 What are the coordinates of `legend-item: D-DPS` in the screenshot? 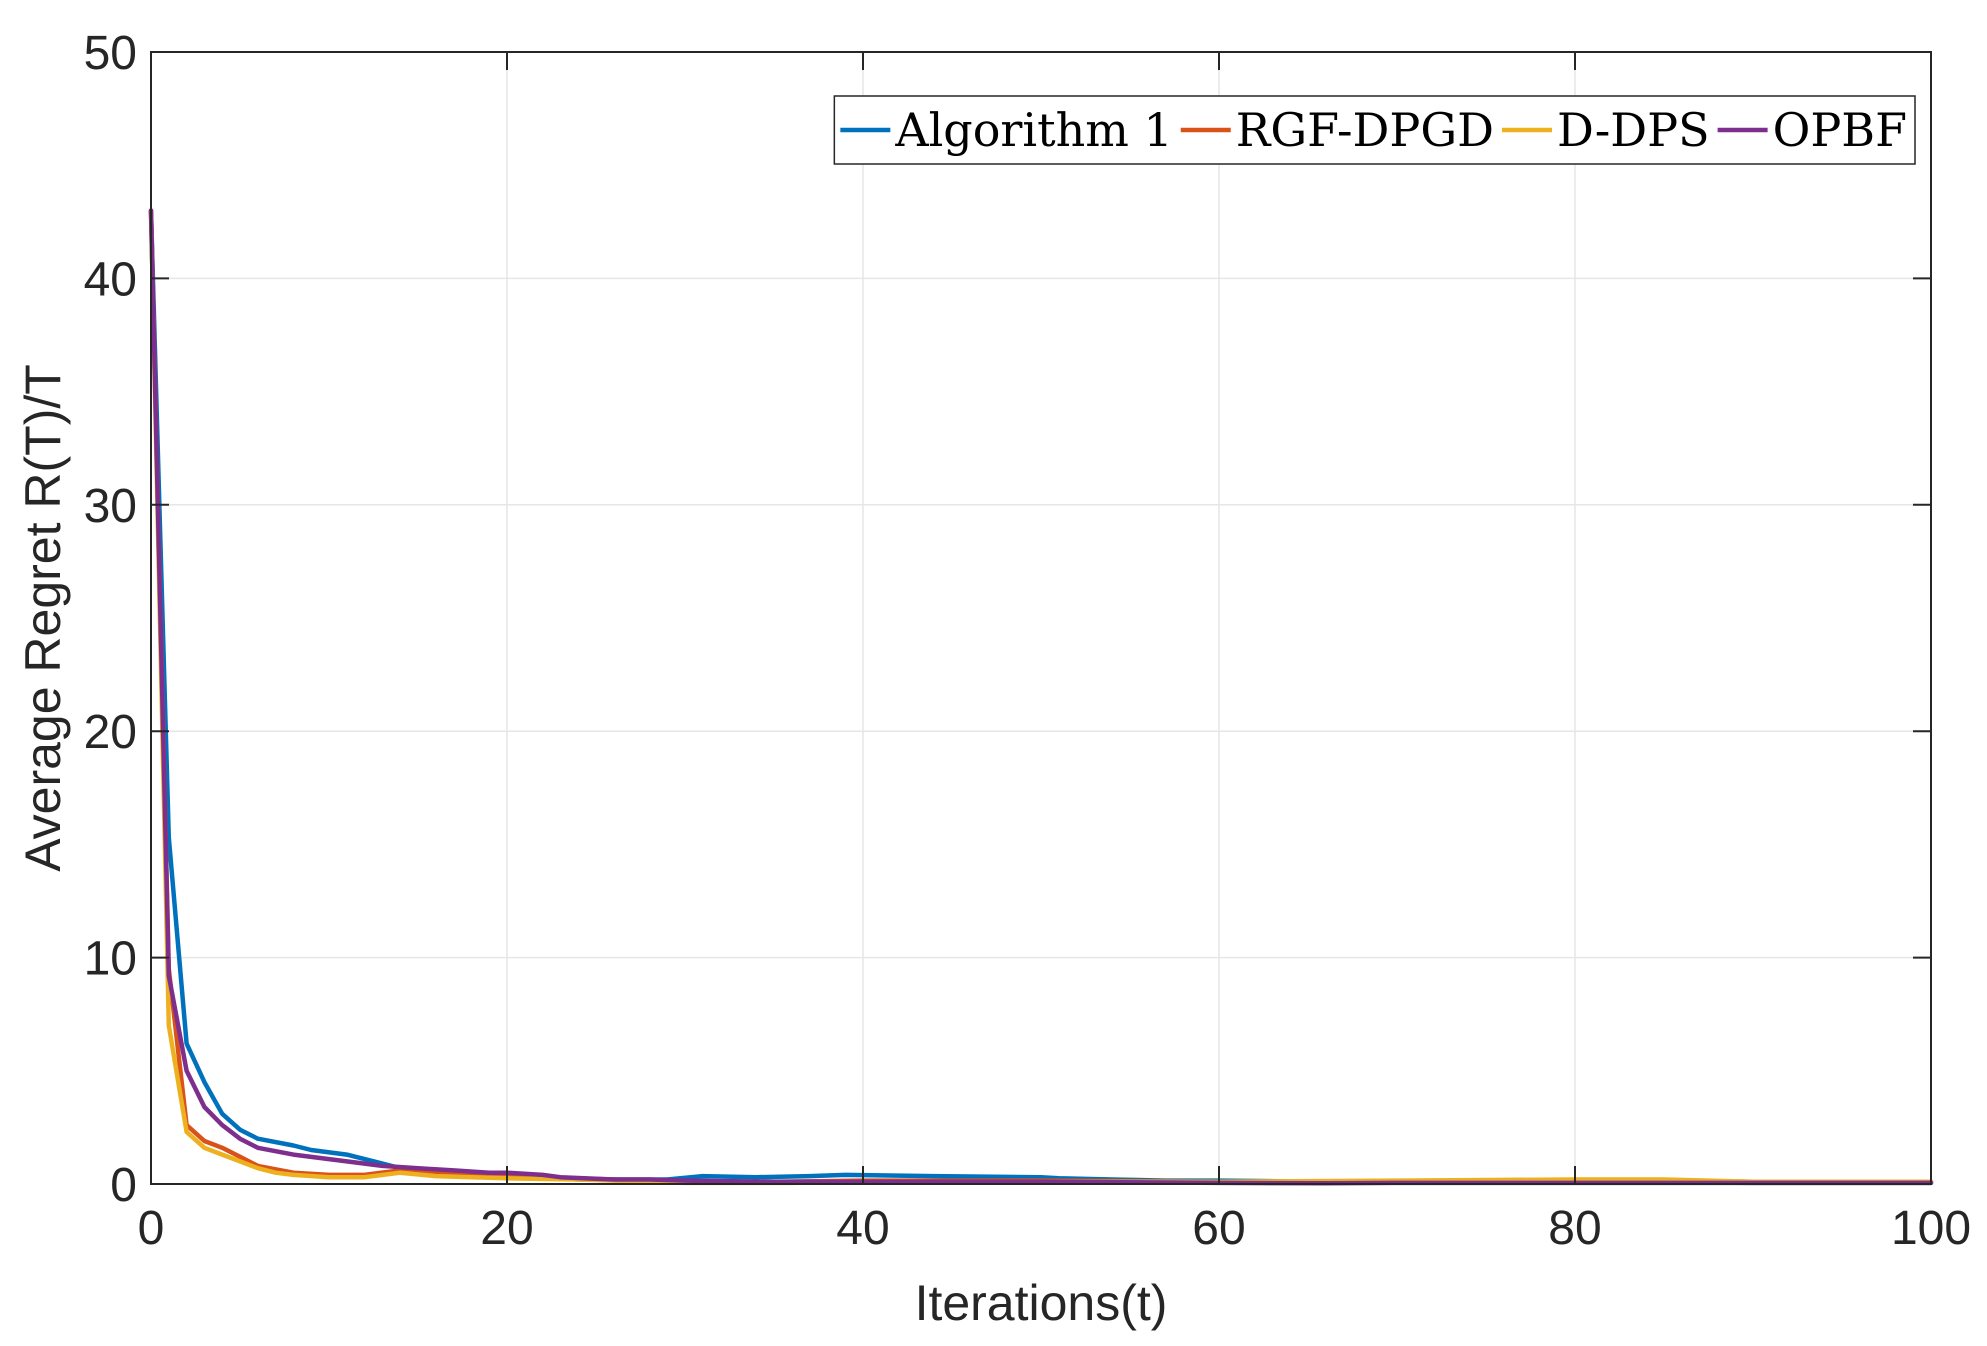 It's located at (1605, 130).